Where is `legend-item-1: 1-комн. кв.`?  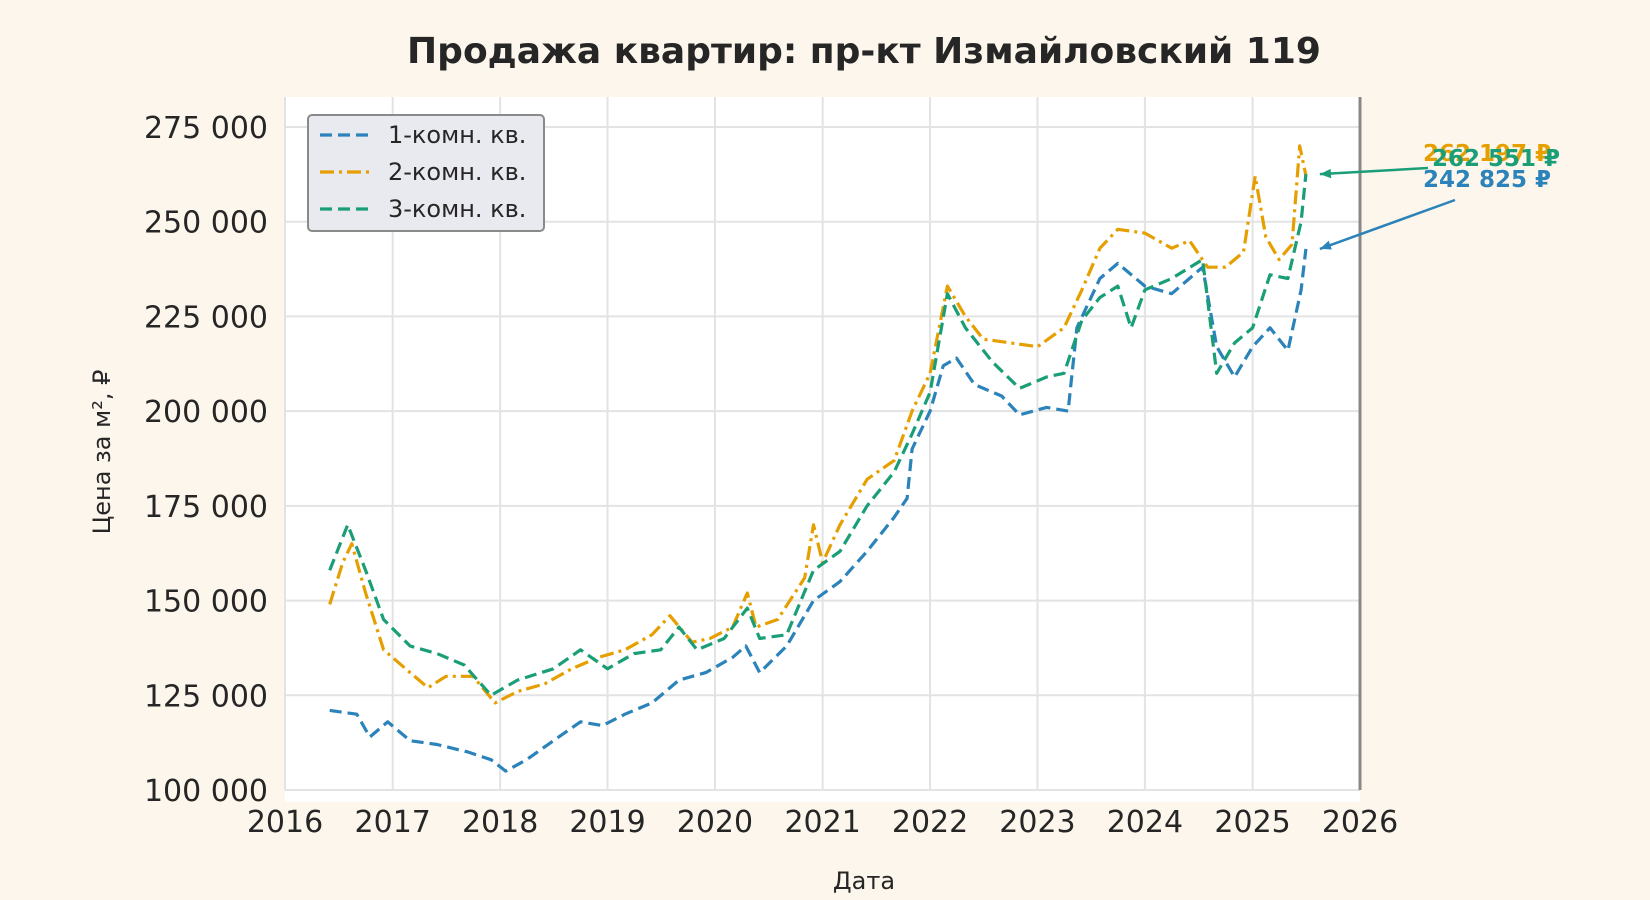 legend-item-1: 1-комн. кв. is located at coordinates (423, 135).